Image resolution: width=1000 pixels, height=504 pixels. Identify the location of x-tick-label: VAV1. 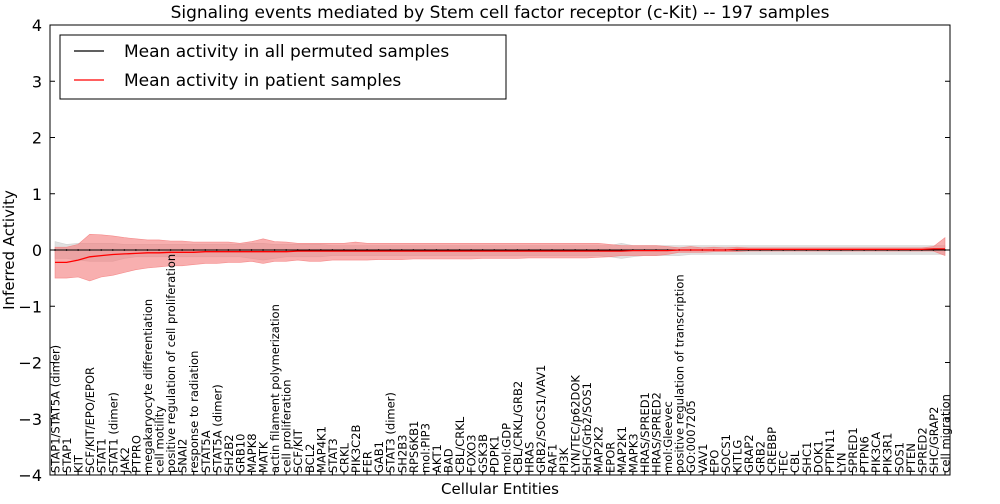
(703, 458).